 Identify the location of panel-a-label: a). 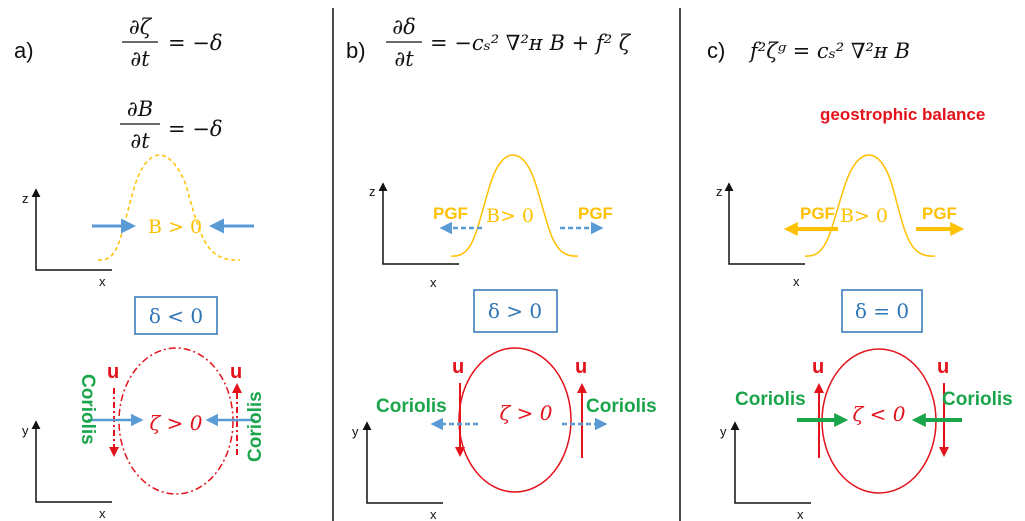
(24, 50).